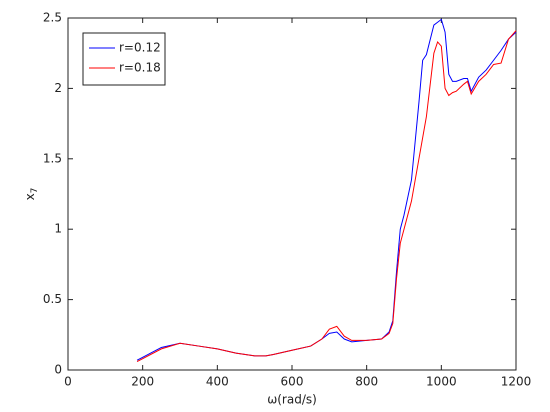 This screenshot has height=412, width=550. What do you see at coordinates (58, 88) in the screenshot?
I see `y-tick-label: 2` at bounding box center [58, 88].